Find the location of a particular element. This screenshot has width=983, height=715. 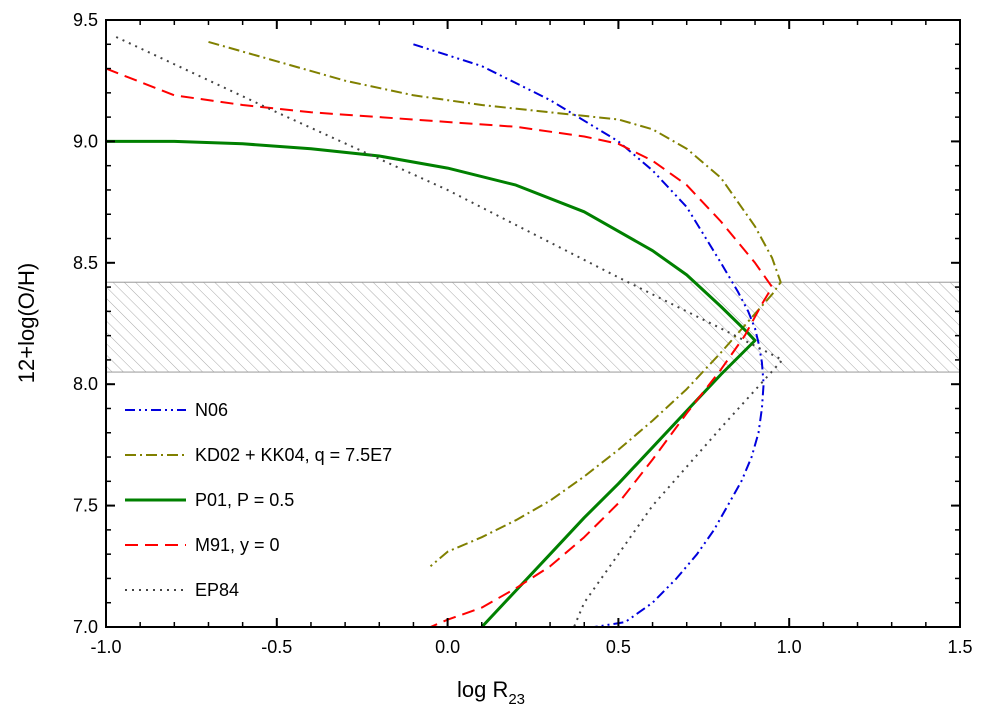

y-tick-label: 9.5 is located at coordinates (85, 20).